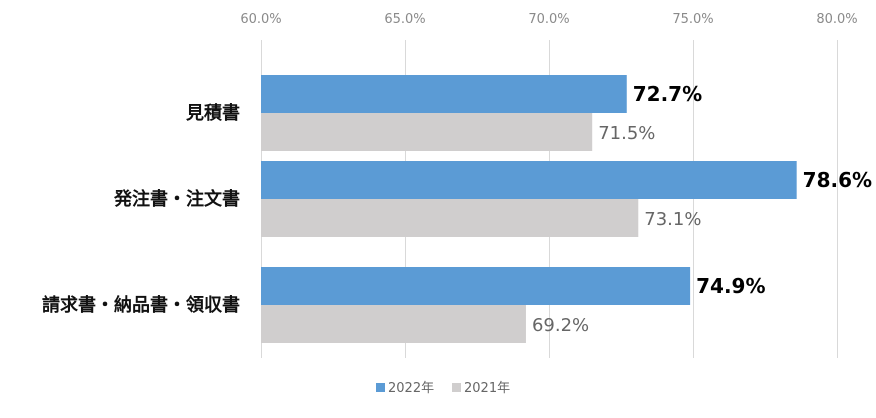 This screenshot has height=418, width=876. Describe the element at coordinates (836, 19) in the screenshot. I see `x-tick-label-4: 80.0%` at that location.